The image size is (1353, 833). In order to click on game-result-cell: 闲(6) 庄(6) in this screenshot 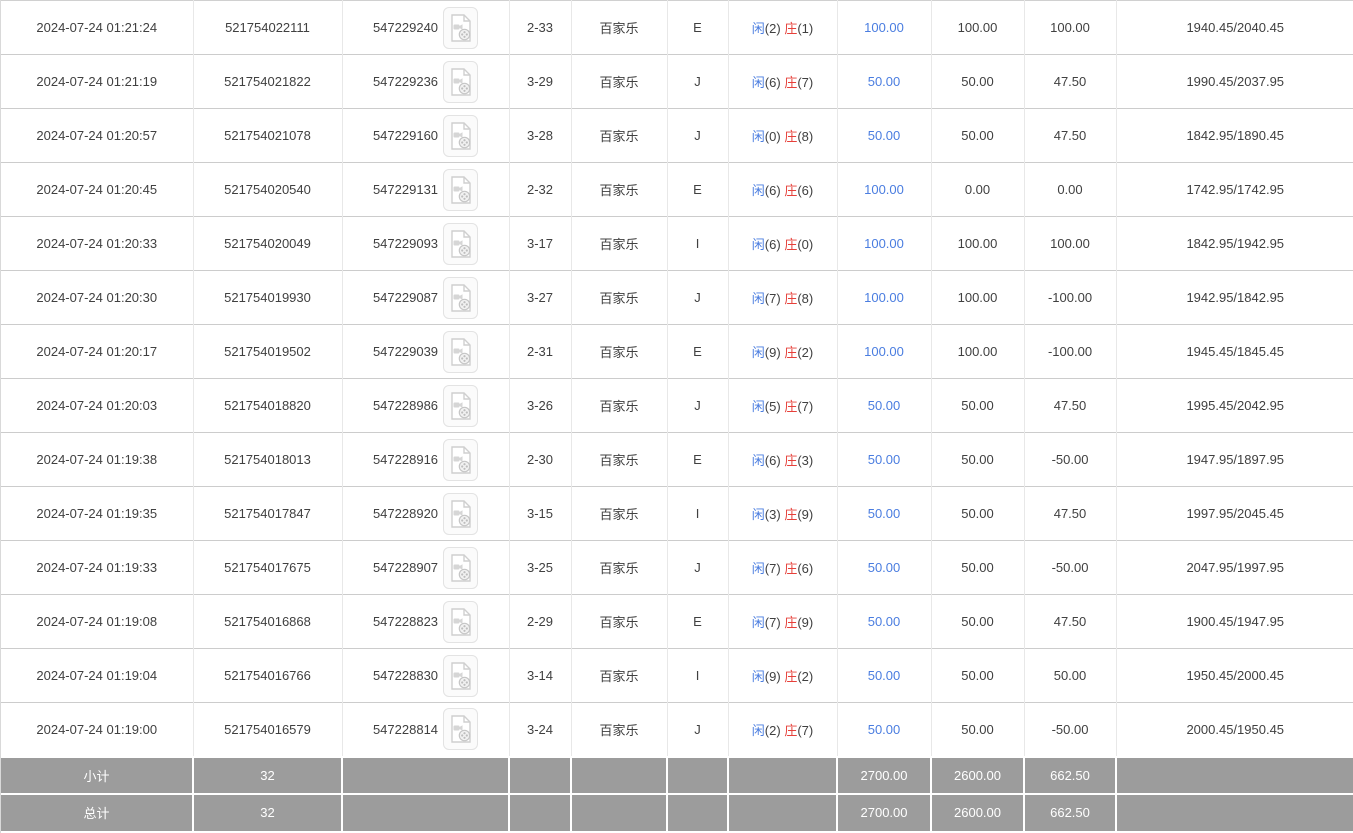, I will do `click(783, 189)`.